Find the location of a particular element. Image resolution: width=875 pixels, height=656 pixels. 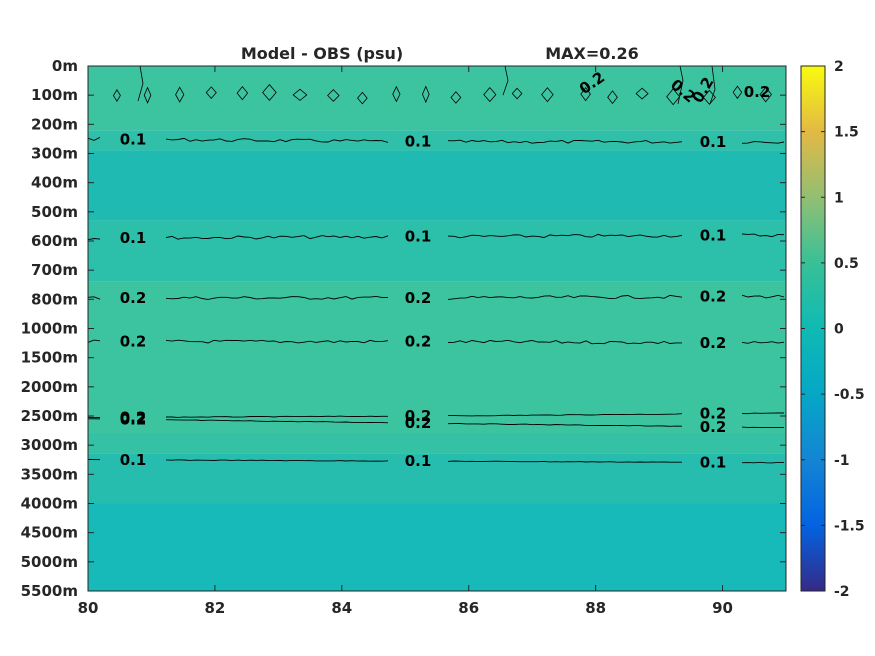

max-value-label: MAX=0.26 is located at coordinates (592, 53).